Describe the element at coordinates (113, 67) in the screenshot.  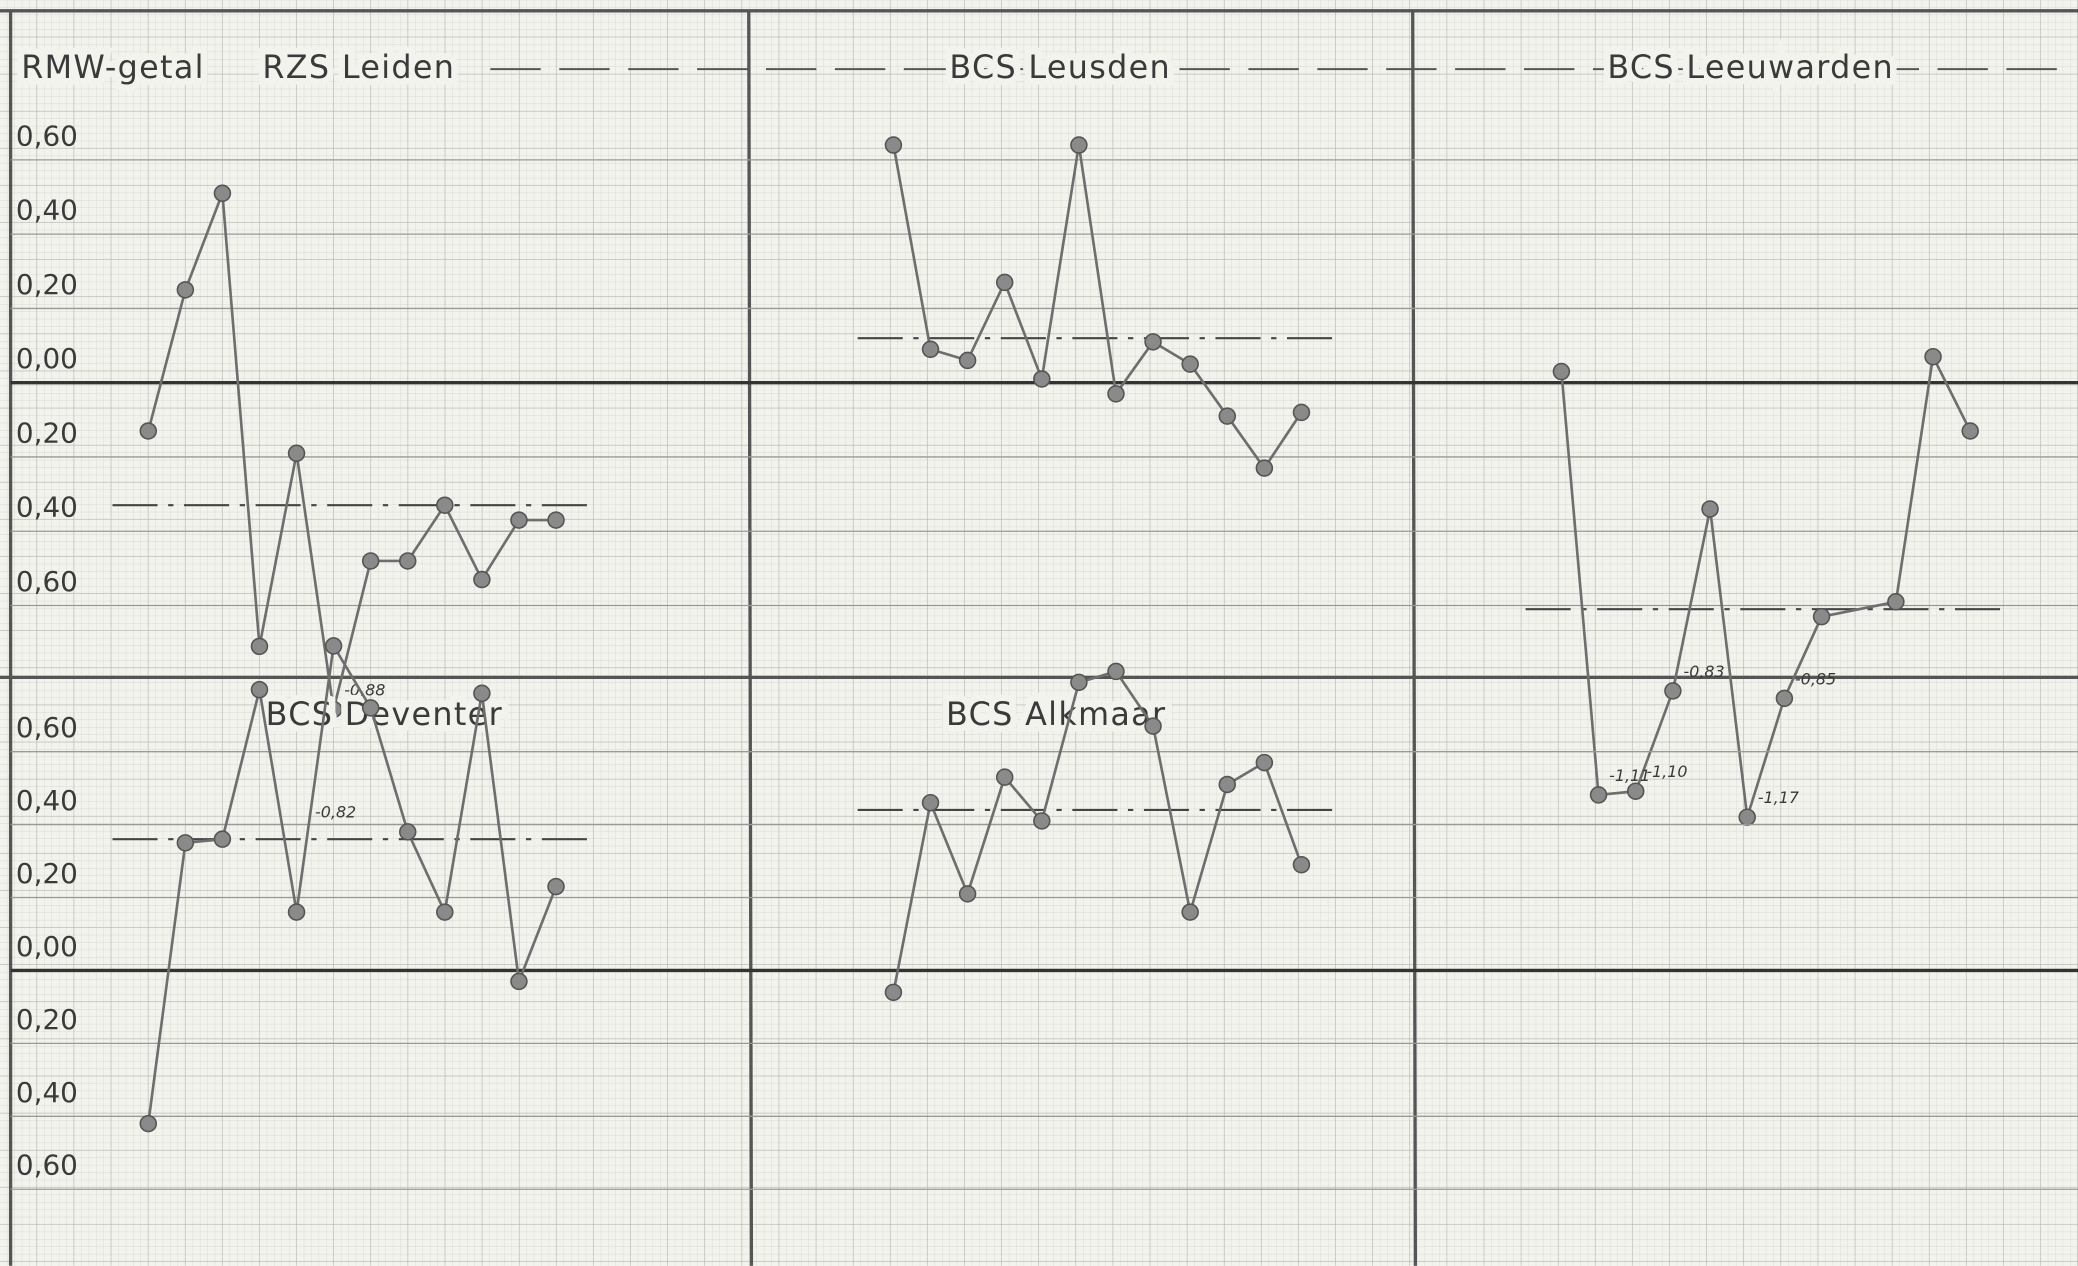
I see `y-axis-label: RMW-getal` at that location.